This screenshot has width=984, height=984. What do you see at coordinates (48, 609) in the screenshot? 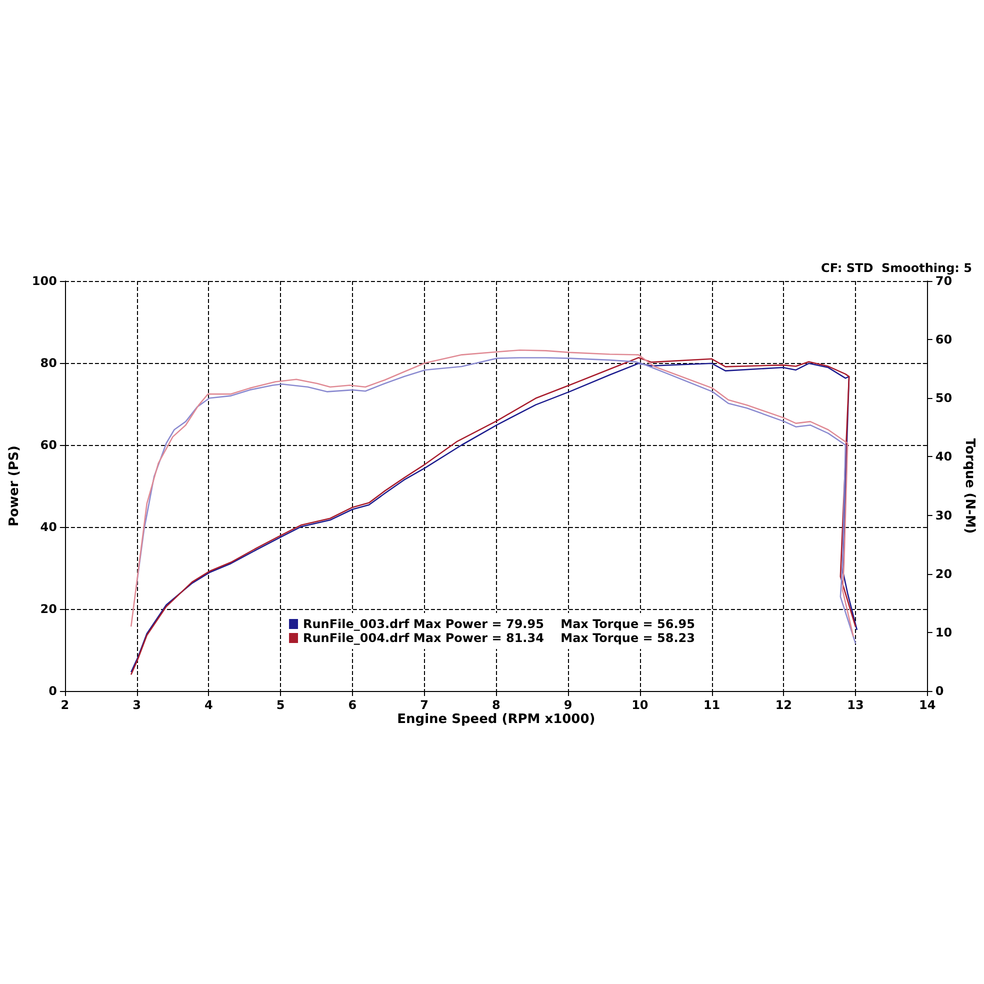
I see `y-tick-label: 20` at bounding box center [48, 609].